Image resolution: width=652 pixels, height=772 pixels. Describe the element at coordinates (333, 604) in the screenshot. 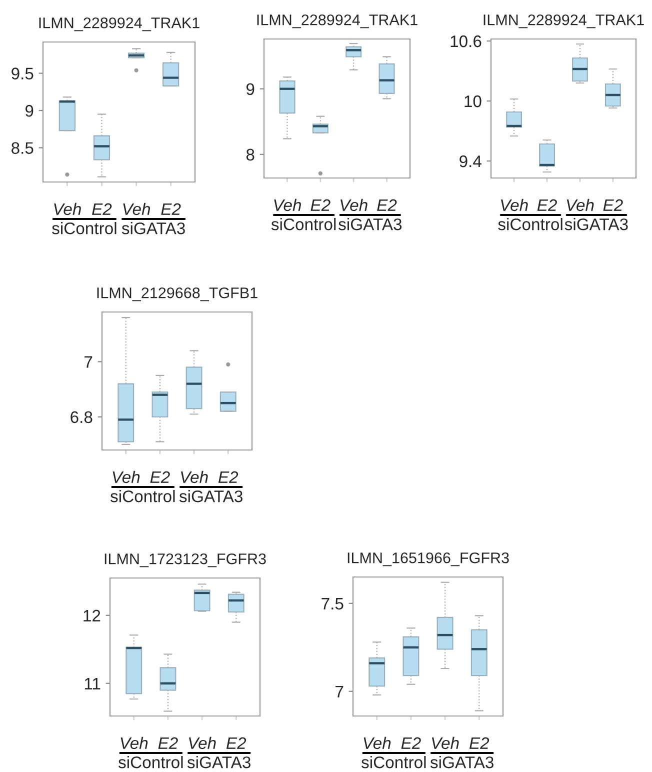

I see `y-tick-label: 7.5` at that location.